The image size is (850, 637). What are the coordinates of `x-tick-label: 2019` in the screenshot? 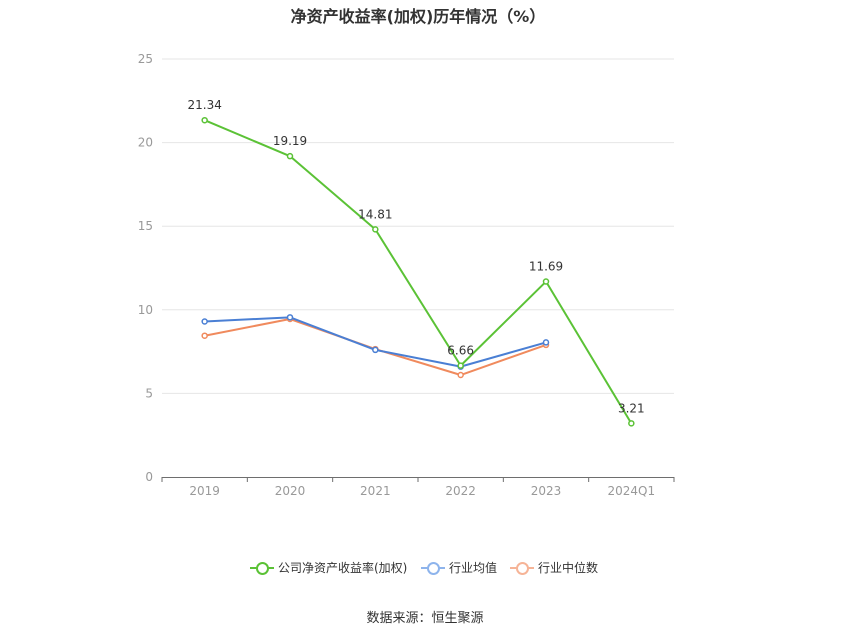 It's located at (204, 491).